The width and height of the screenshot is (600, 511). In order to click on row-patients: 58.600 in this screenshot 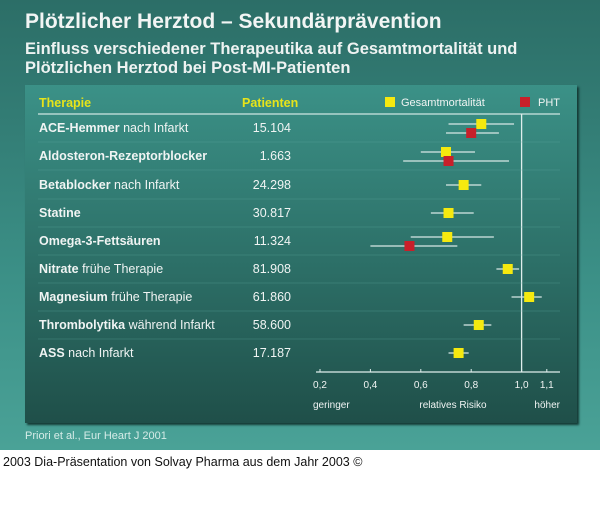, I will do `click(272, 325)`.